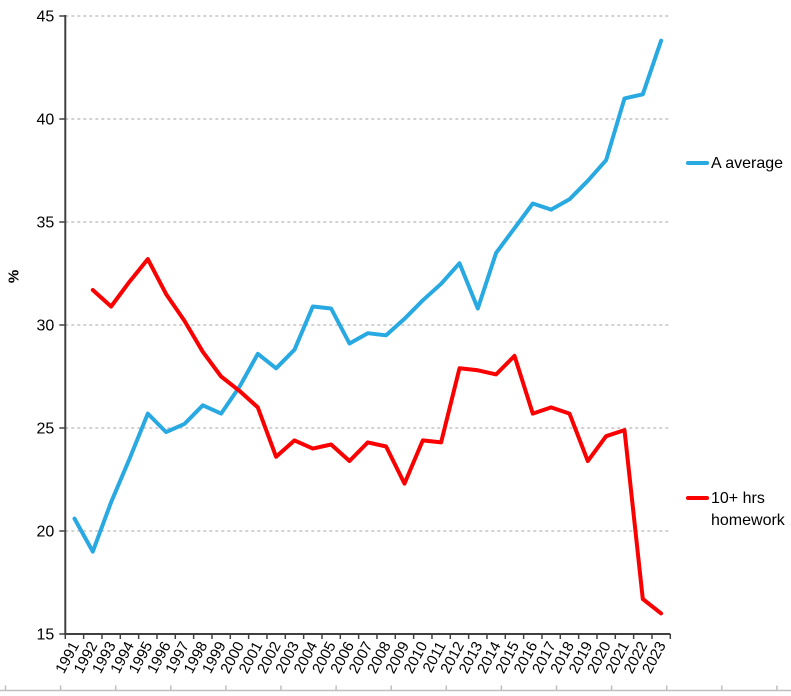 The width and height of the screenshot is (791, 696). Describe the element at coordinates (748, 510) in the screenshot. I see `legend-homework: 10+ hrs homework` at that location.